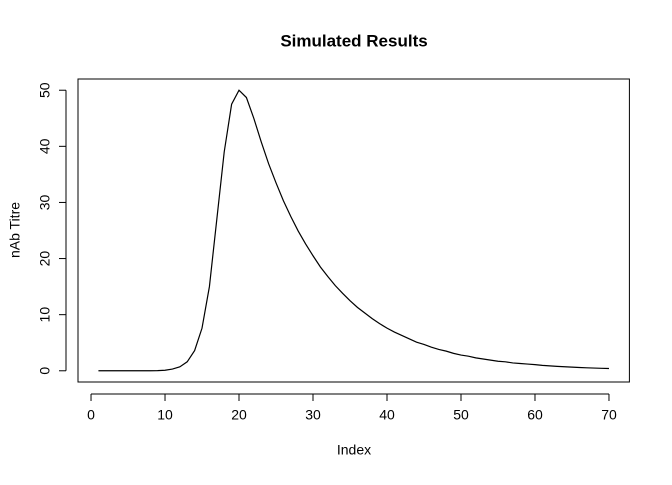  I want to click on x-tick-label: 20, so click(239, 415).